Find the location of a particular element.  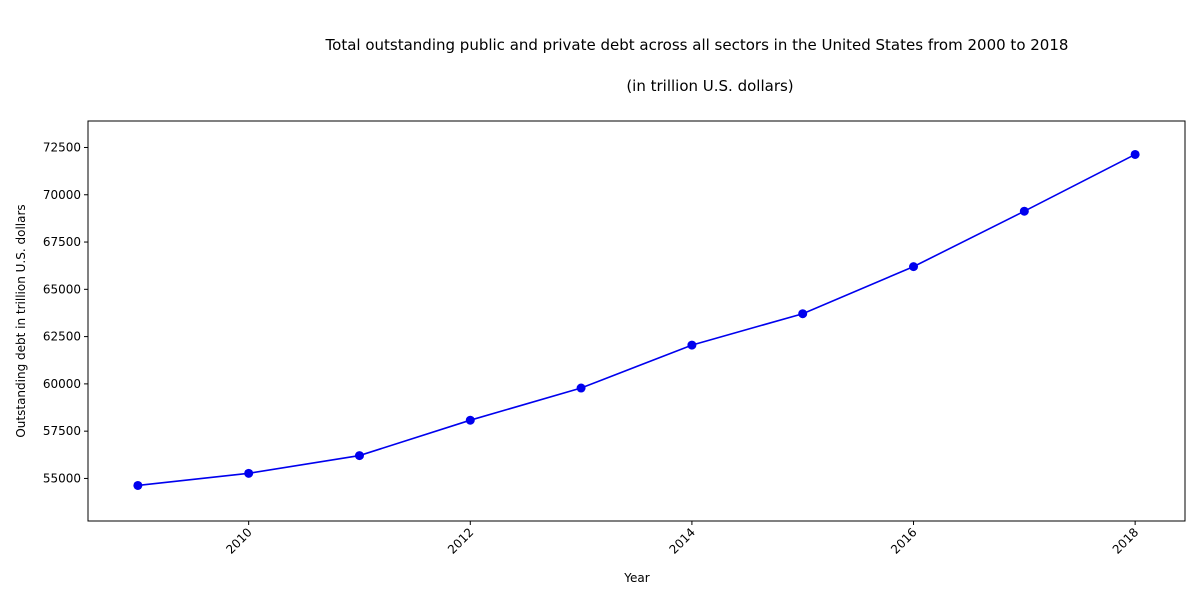

y-tick-label: 72500 is located at coordinates (62, 147).